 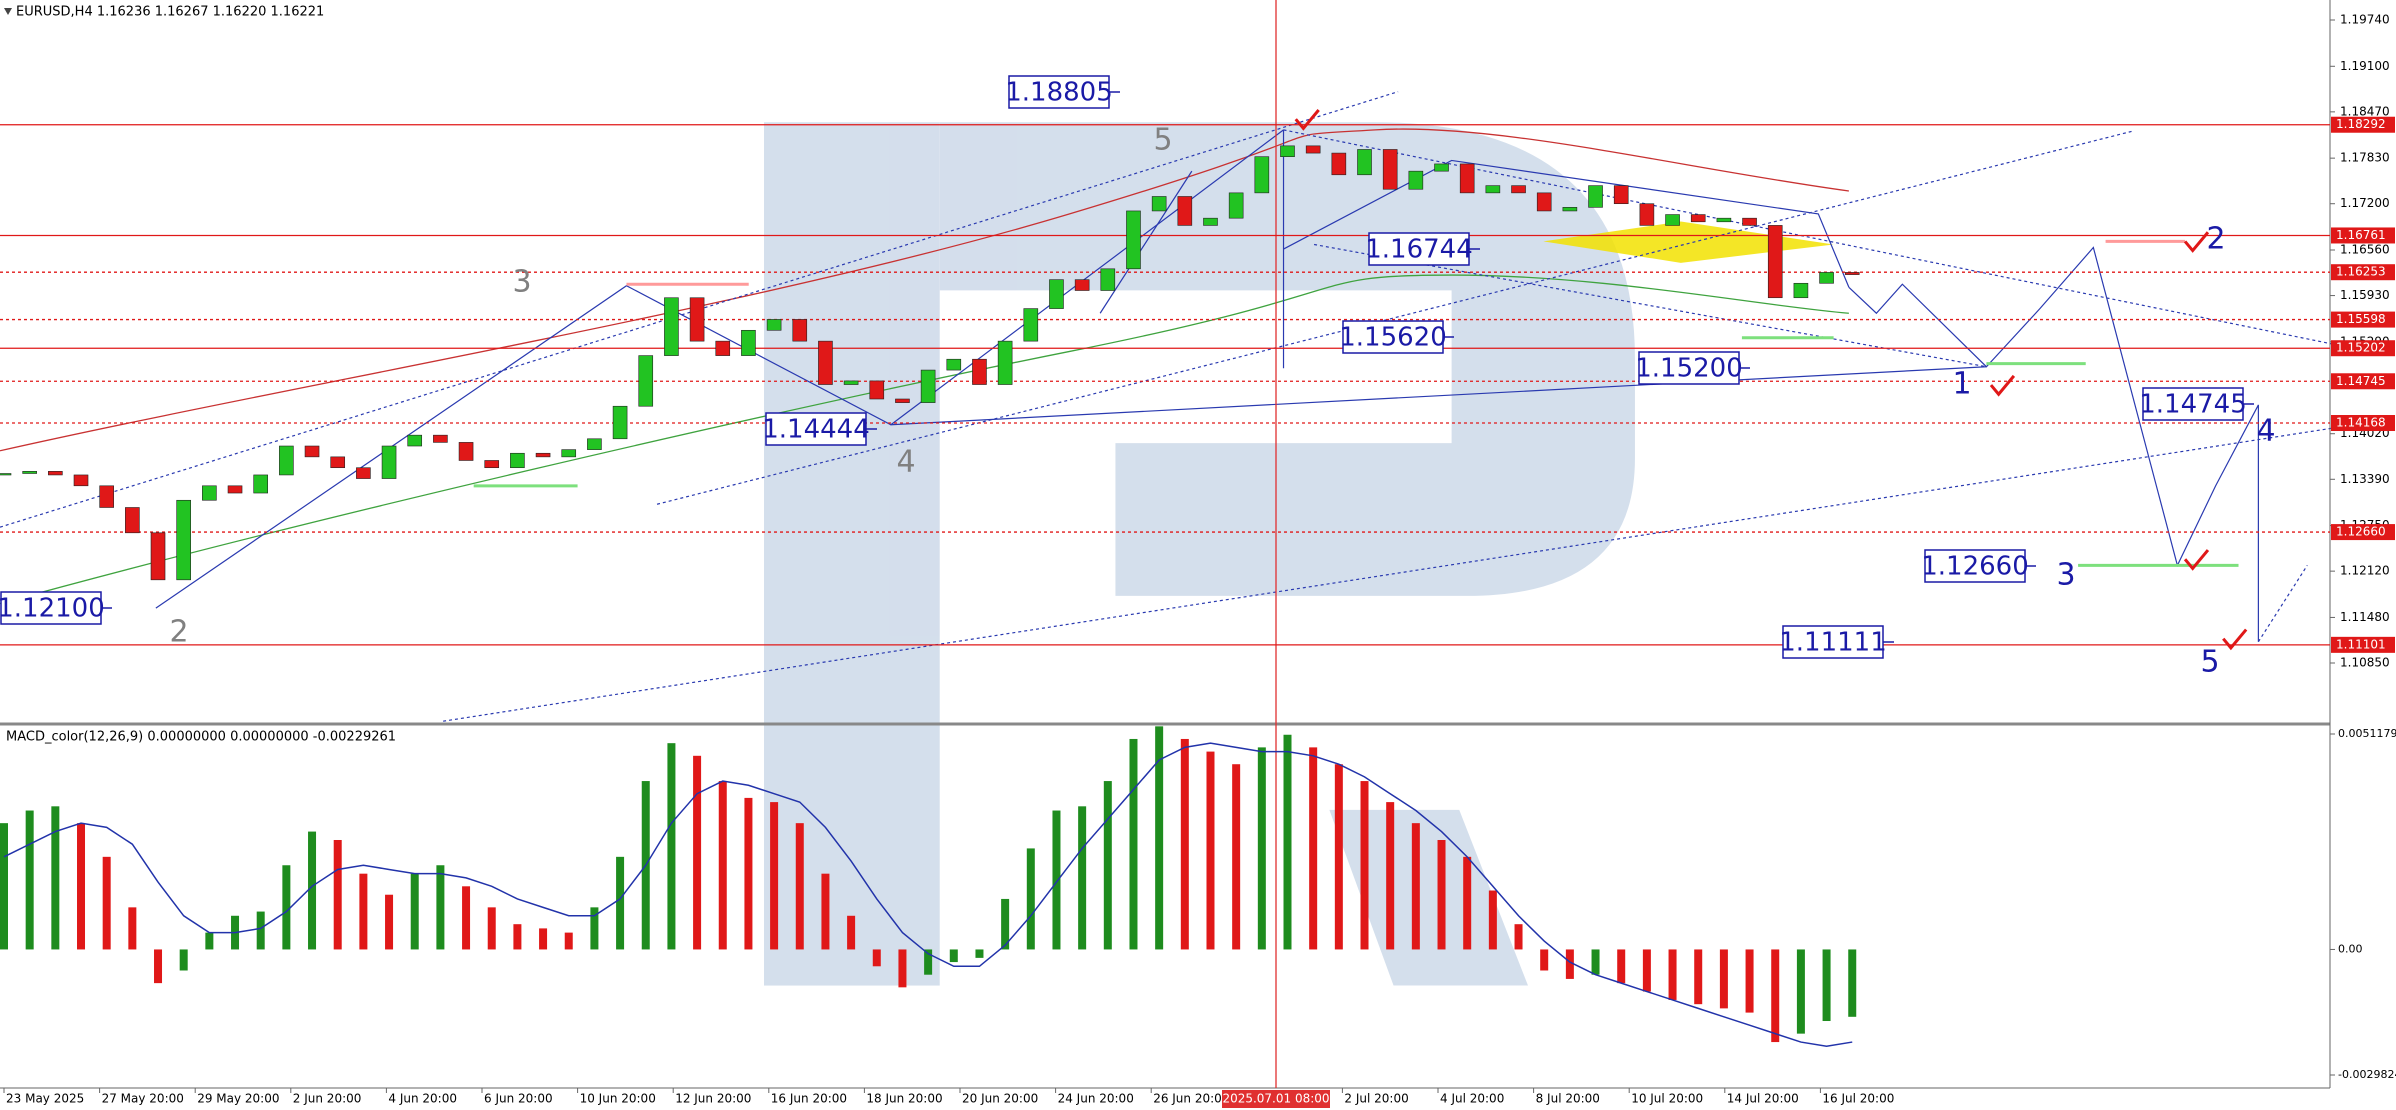 I want to click on annotation: 1.11111, so click(x=1833, y=643).